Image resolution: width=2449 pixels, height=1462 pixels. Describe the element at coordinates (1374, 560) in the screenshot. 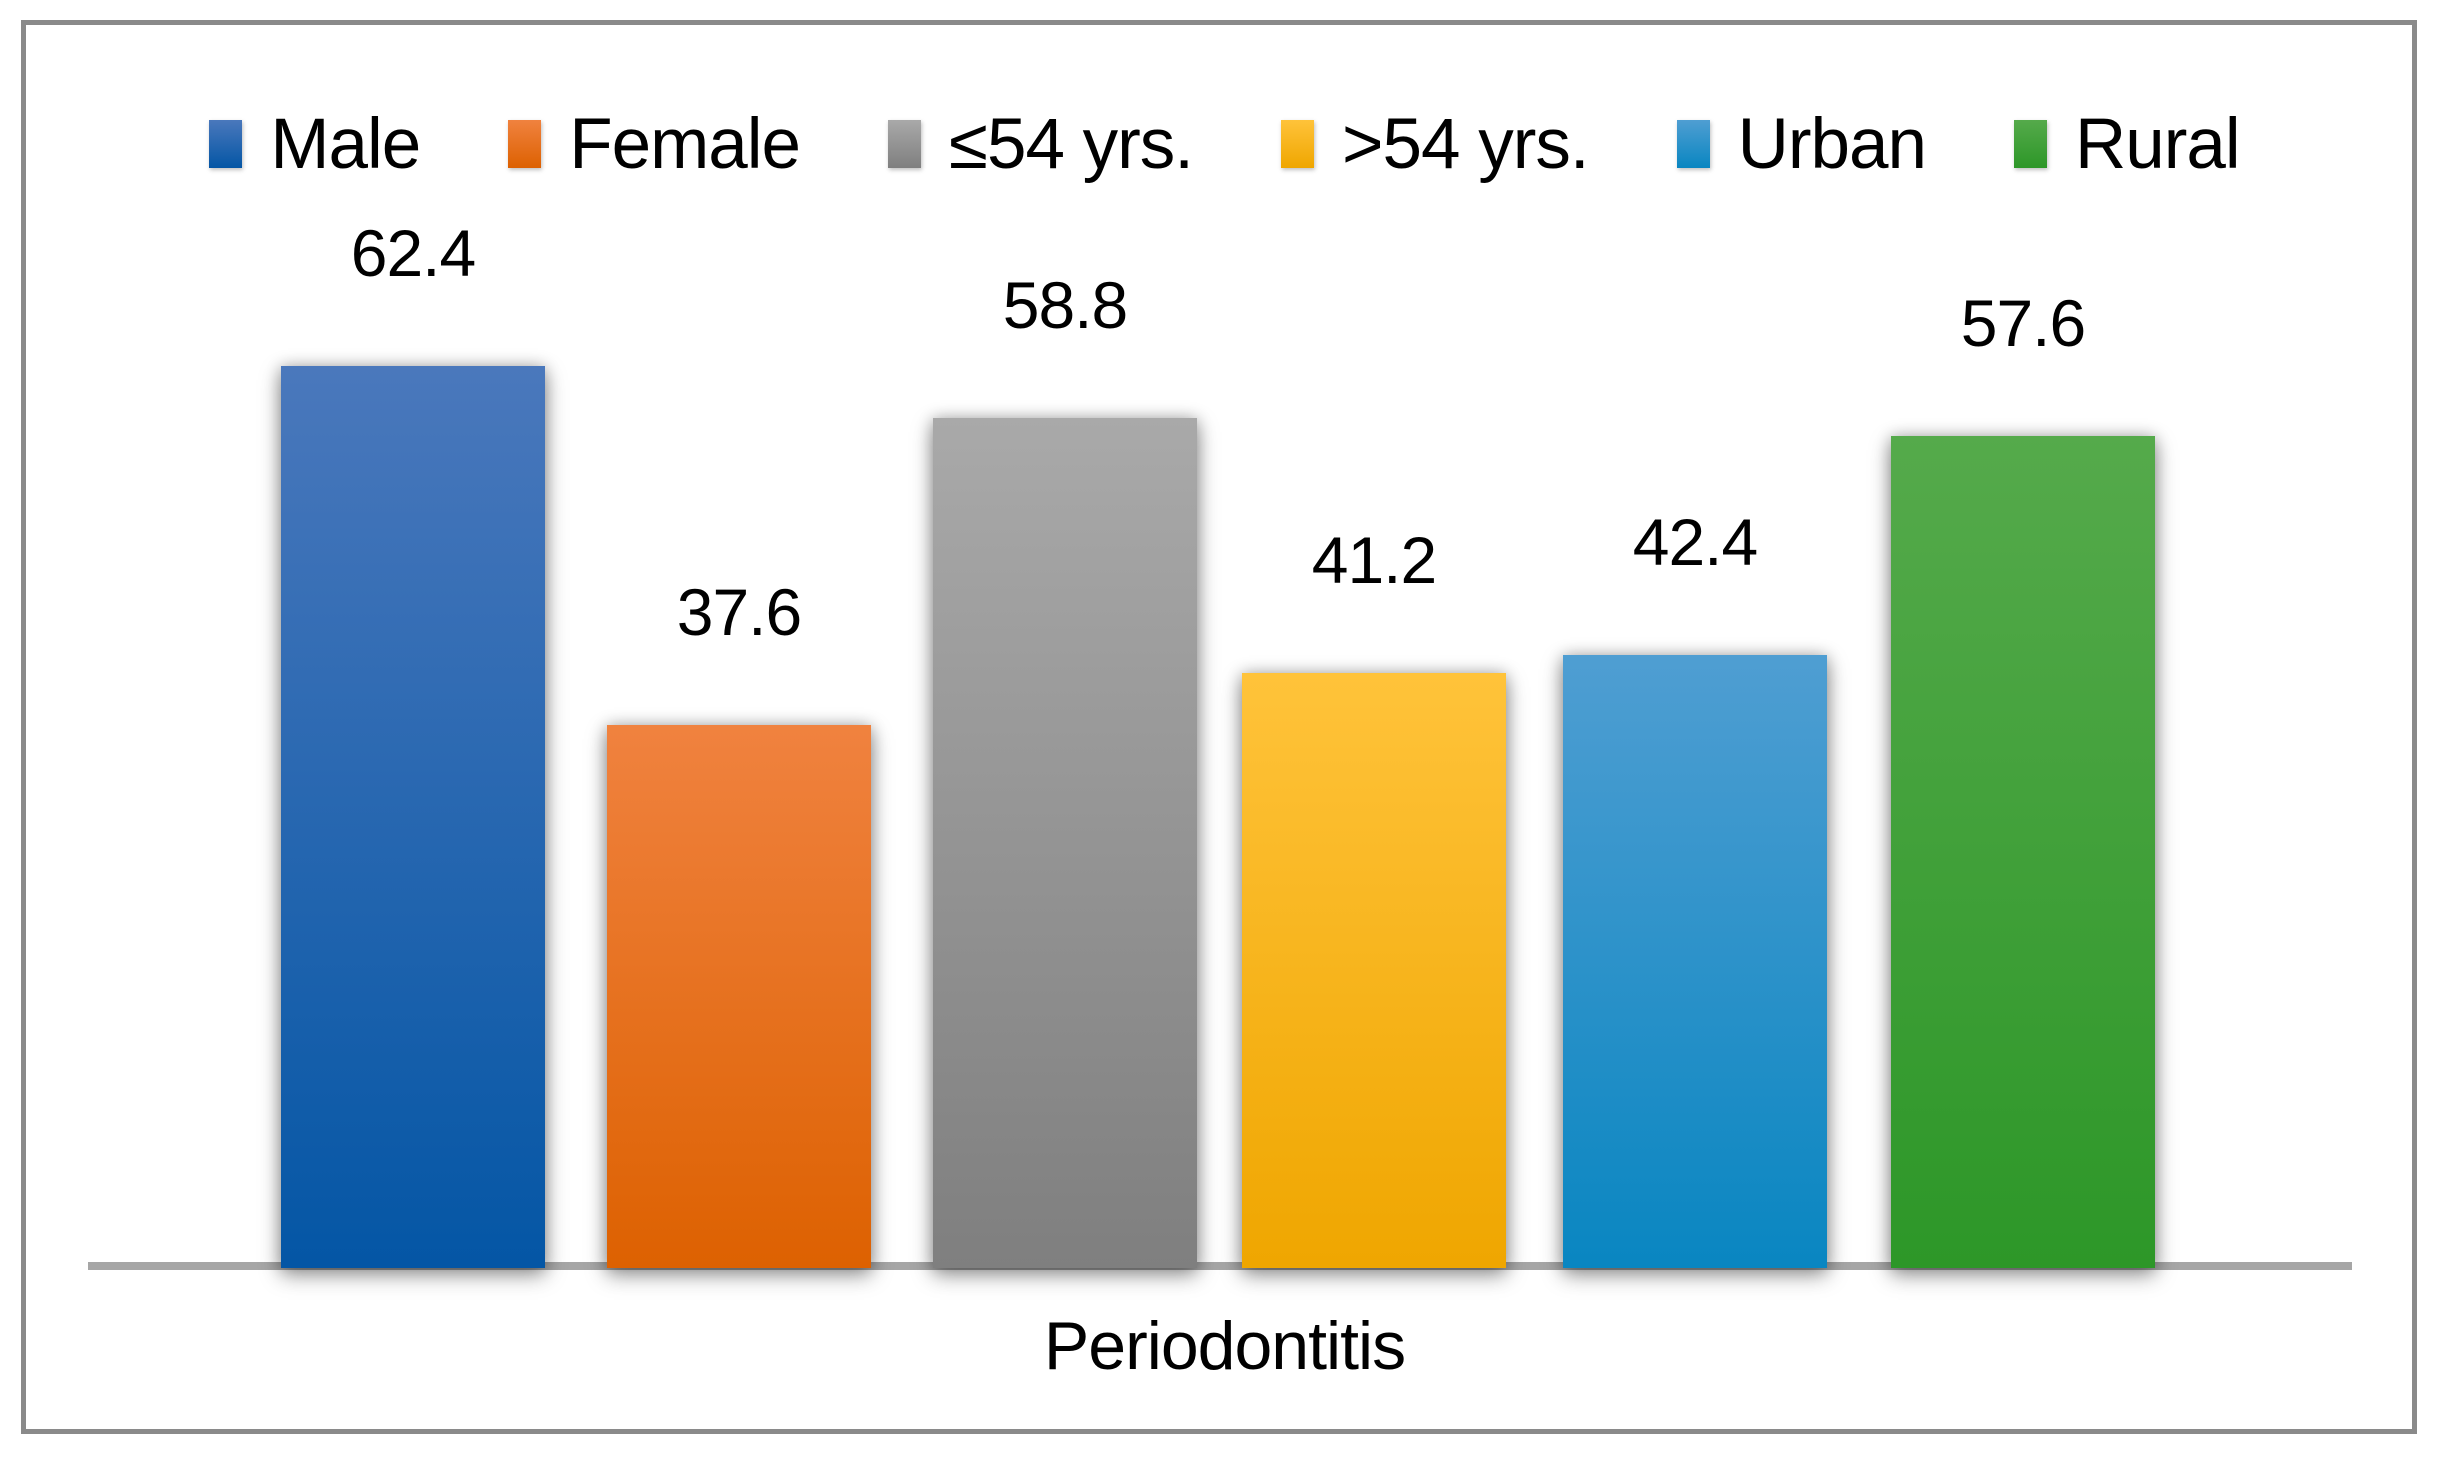

I see `value-label-gt-54-yrs: 41.2` at that location.